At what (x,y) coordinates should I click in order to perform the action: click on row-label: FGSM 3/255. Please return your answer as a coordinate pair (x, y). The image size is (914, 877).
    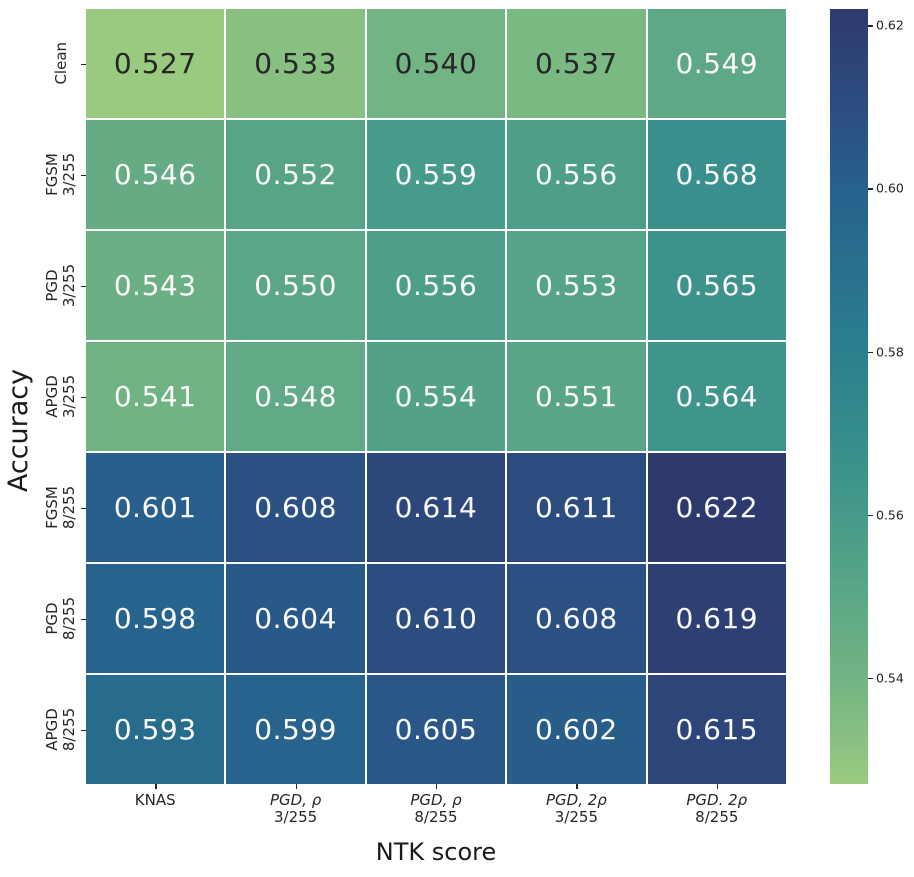
    Looking at the image, I should click on (60, 174).